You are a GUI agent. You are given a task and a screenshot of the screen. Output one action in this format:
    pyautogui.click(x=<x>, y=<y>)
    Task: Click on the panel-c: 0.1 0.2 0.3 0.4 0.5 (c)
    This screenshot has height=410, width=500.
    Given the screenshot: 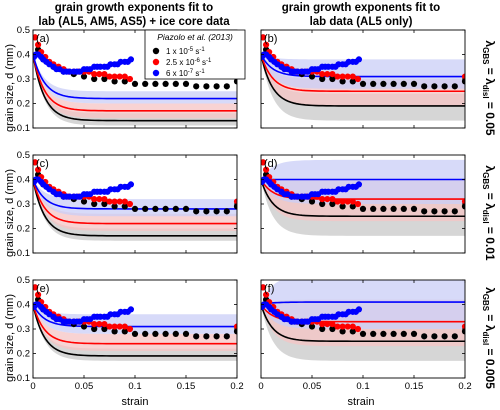 What is the action you would take?
    pyautogui.click(x=127, y=204)
    